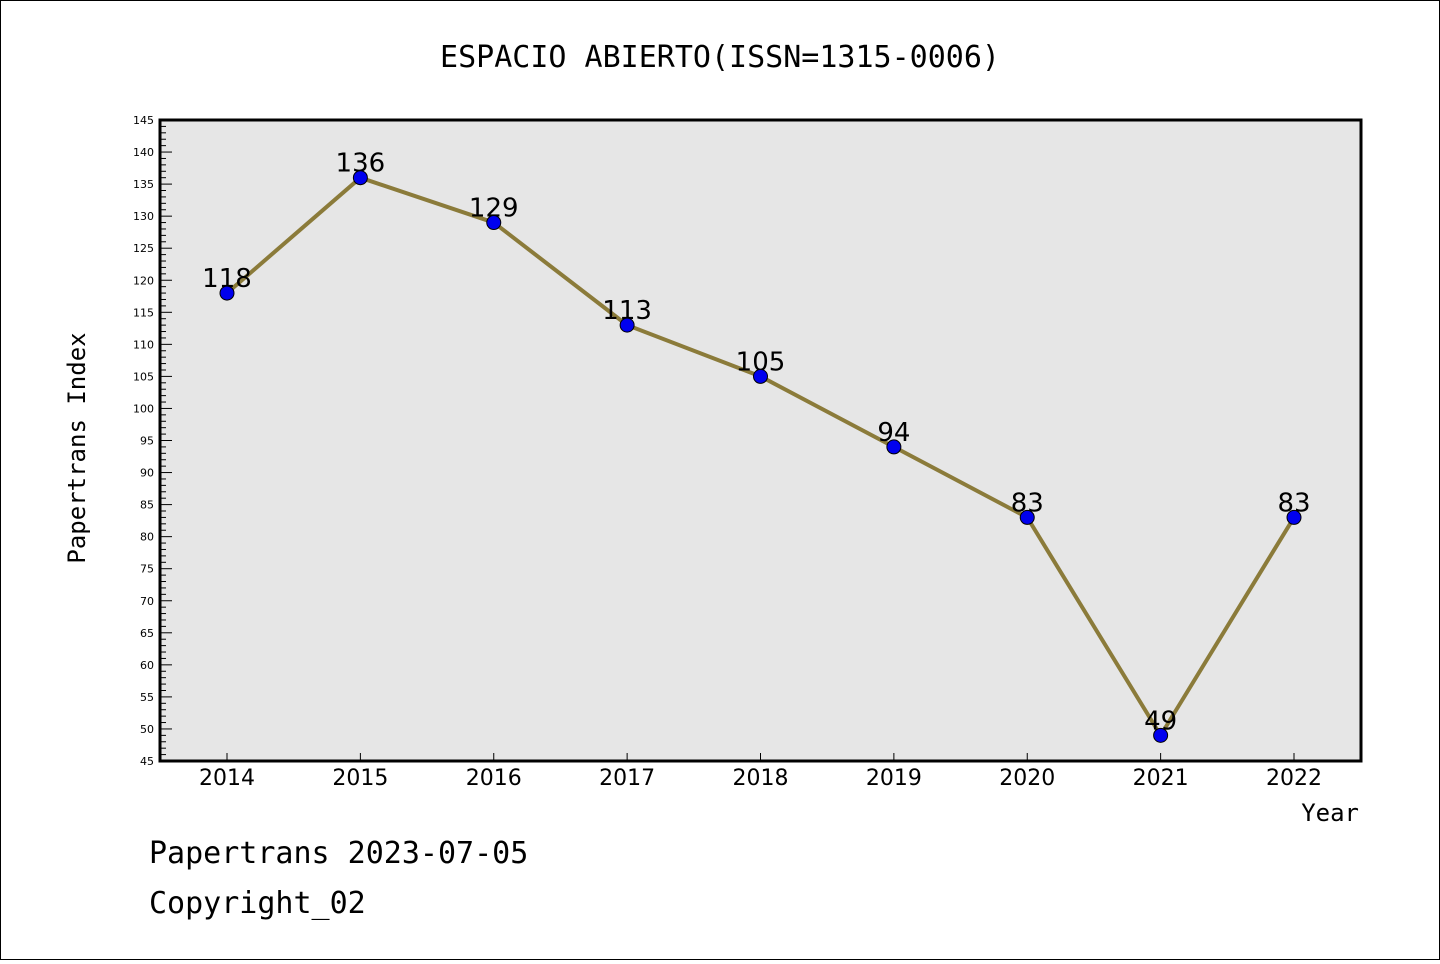 The image size is (1440, 964). I want to click on x-tick-label: 2018, so click(761, 778).